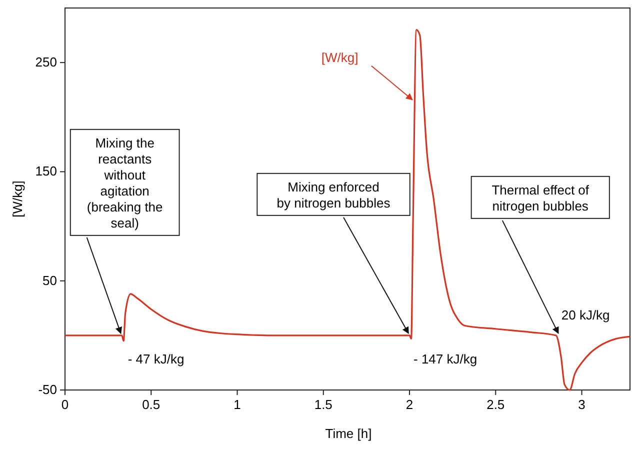 The width and height of the screenshot is (632, 452). I want to click on x-tick-label: 2, so click(410, 404).